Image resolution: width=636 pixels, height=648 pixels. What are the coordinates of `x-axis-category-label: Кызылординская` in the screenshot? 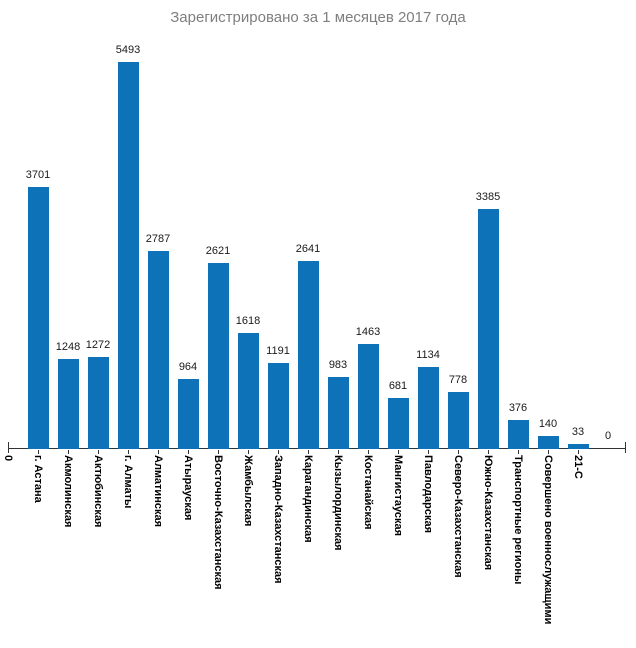 It's located at (338, 503).